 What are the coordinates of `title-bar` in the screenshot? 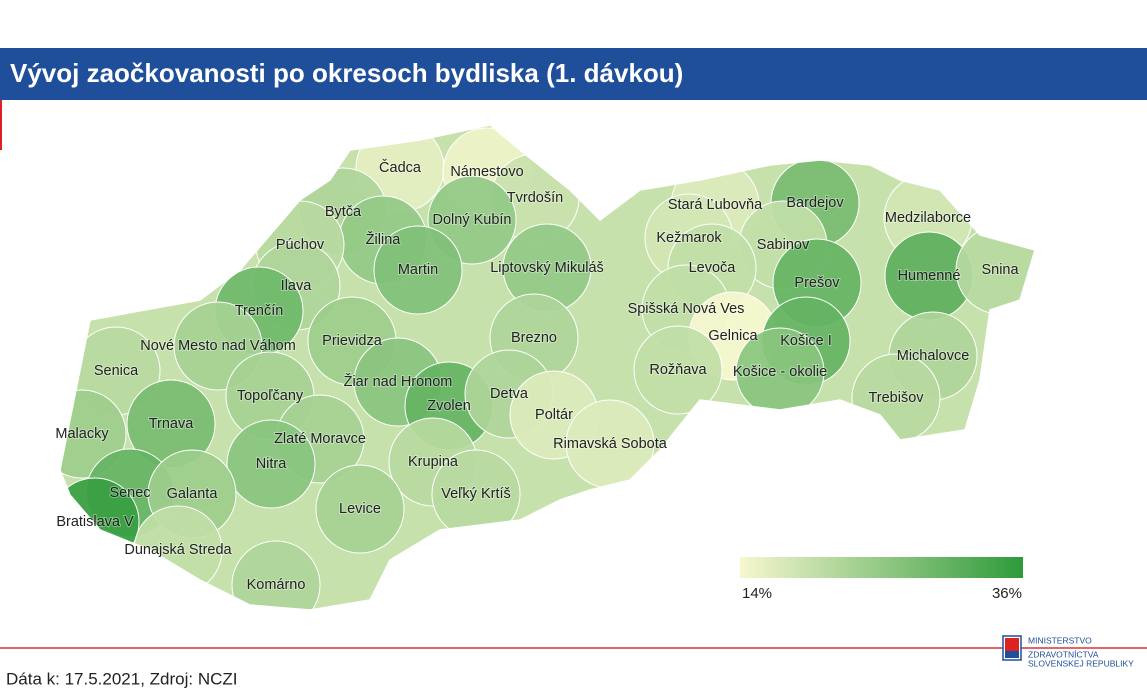 It's located at (573, 74).